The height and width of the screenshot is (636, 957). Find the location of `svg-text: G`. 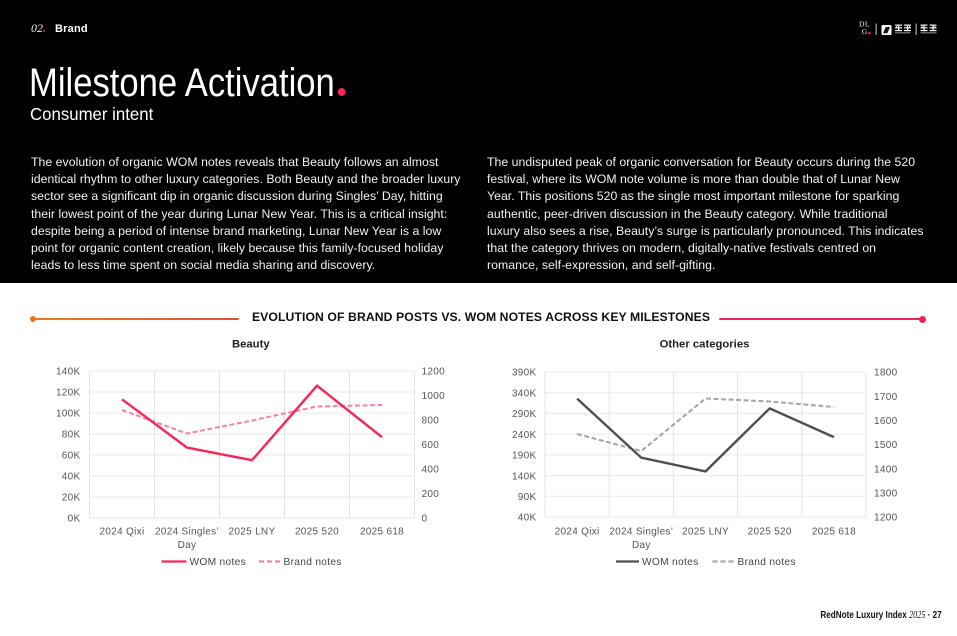

svg-text: G is located at coordinates (865, 31).